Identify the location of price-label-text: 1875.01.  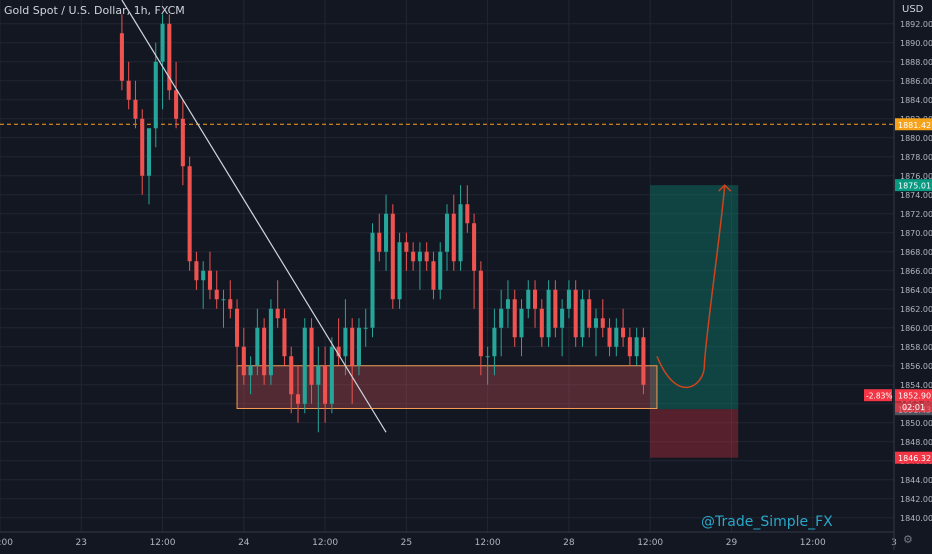
(914, 186).